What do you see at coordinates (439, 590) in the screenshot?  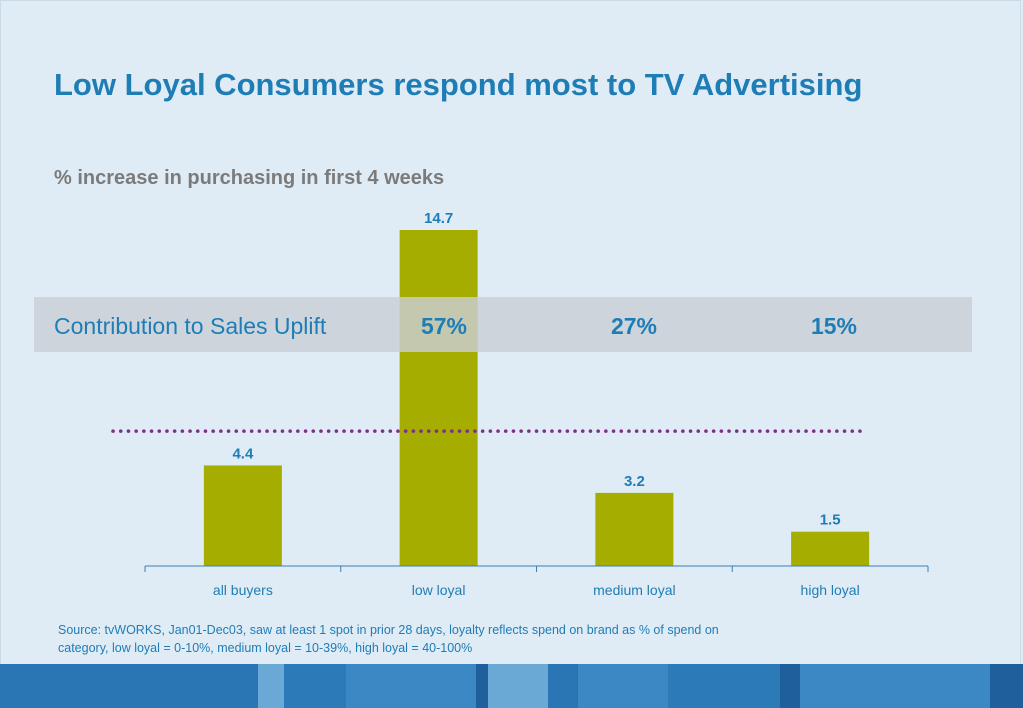 I see `tick-label-low-loyal: low loyal` at bounding box center [439, 590].